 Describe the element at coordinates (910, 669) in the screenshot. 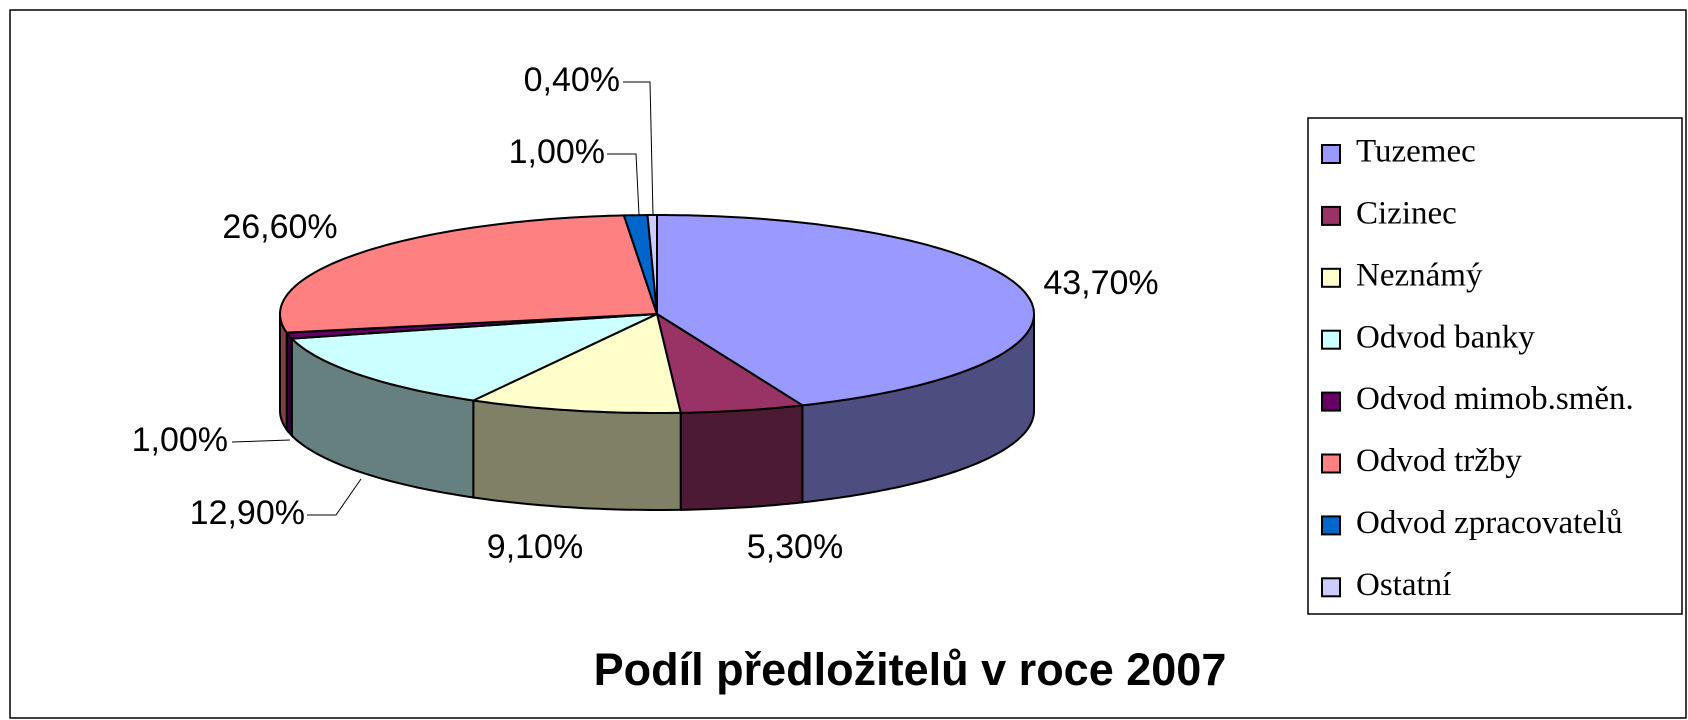

I see `chart-title: Podíl předložitelů v roce 2007` at that location.